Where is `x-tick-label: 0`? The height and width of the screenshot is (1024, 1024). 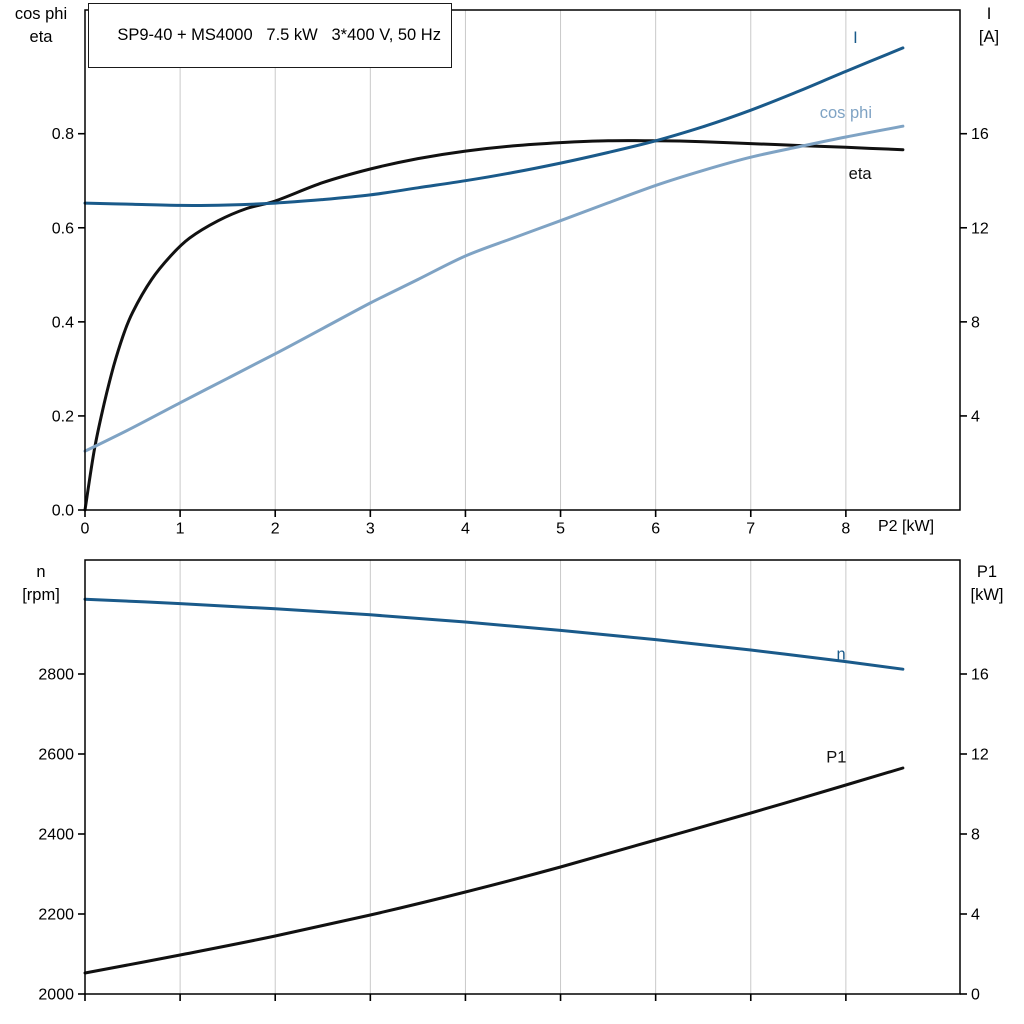 x-tick-label: 0 is located at coordinates (85, 529).